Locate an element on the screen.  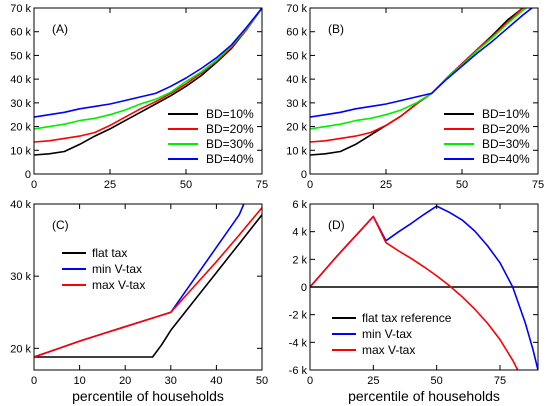
legend: flat tax min V-tax max V-tax is located at coordinates (103, 269).